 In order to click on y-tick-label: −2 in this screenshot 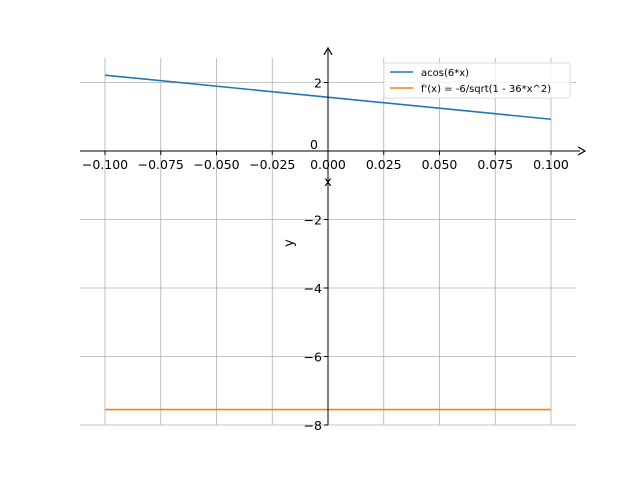, I will do `click(313, 220)`.